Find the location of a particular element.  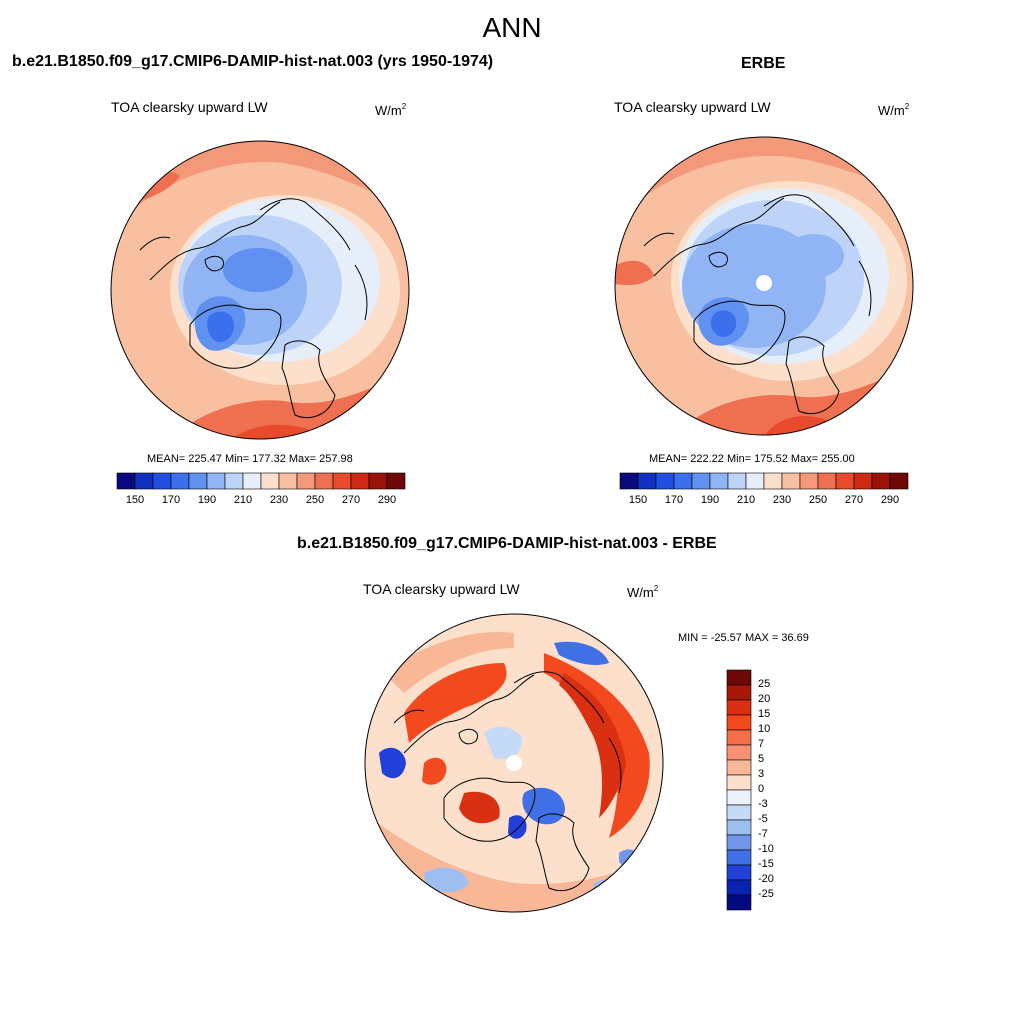

panel-obs-colorbar-ticks: 150 170 190 210 230 250 270 290 is located at coordinates (764, 501).